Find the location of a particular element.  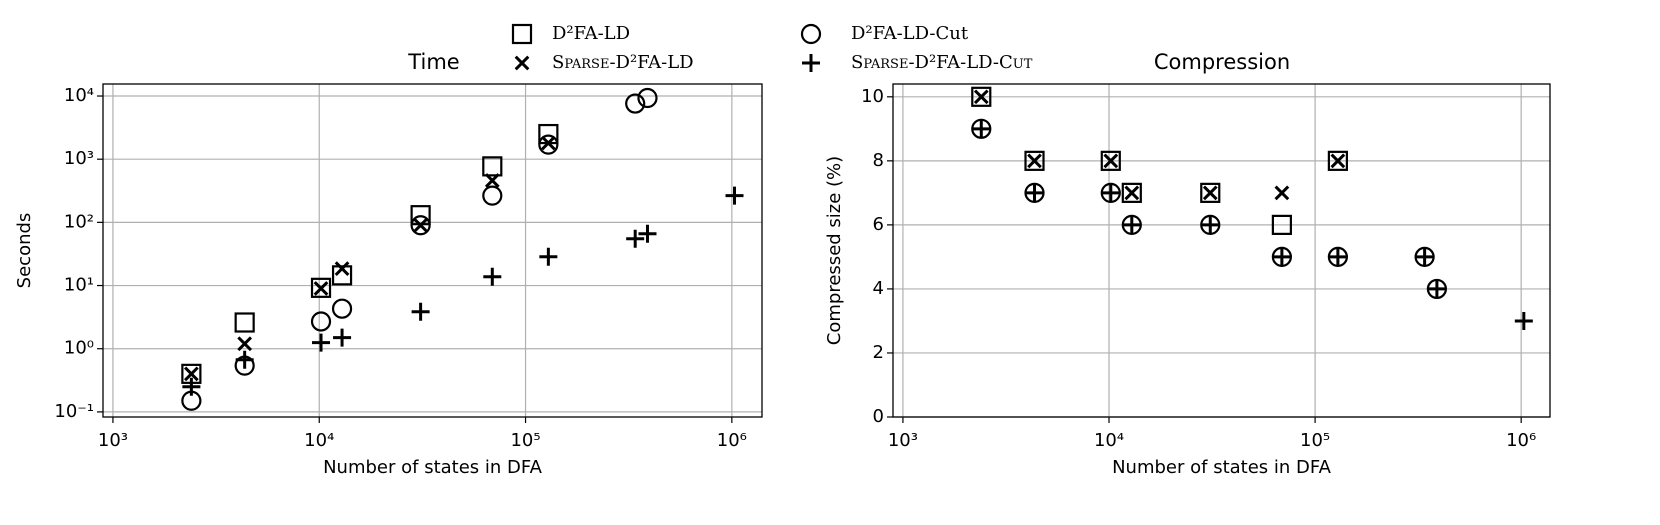

y-tick-label: 10⁰ is located at coordinates (79, 348).